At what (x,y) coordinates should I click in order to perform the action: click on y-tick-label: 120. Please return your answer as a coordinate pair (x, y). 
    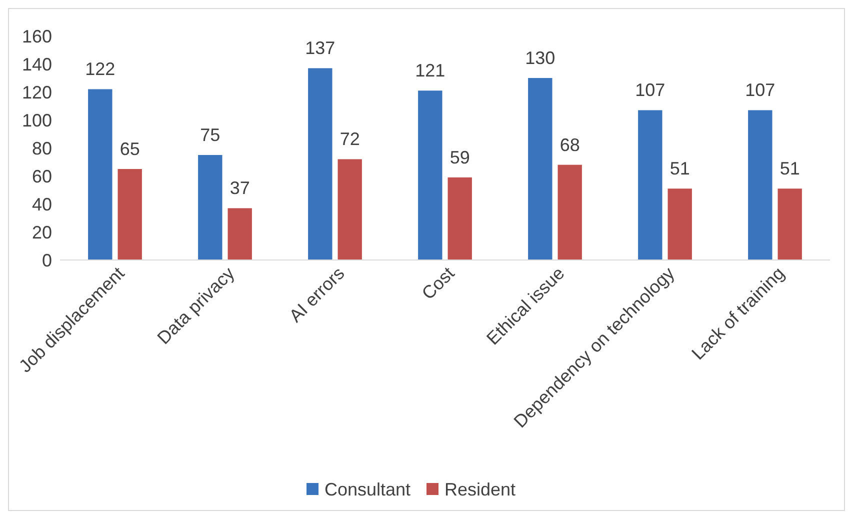
    Looking at the image, I should click on (37, 92).